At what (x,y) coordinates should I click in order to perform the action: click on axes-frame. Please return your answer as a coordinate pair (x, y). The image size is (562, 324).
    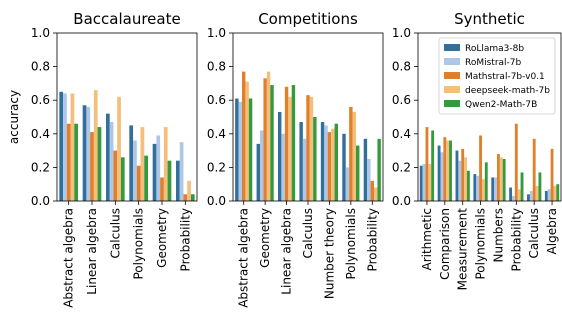
    Looking at the image, I should click on (127, 117).